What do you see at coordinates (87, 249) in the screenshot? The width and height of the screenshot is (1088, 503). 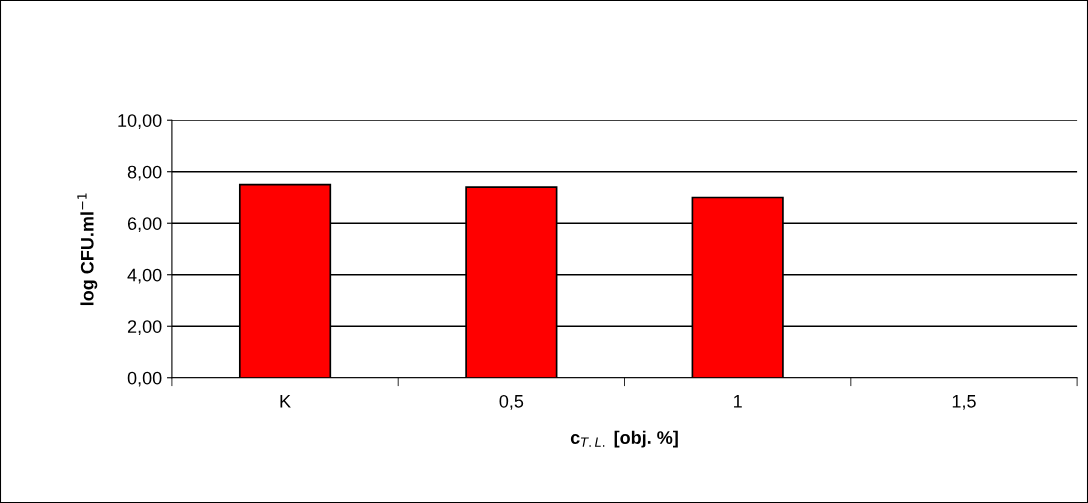 I see `y-axis-title: log CFU.ml$^{−1}$` at bounding box center [87, 249].